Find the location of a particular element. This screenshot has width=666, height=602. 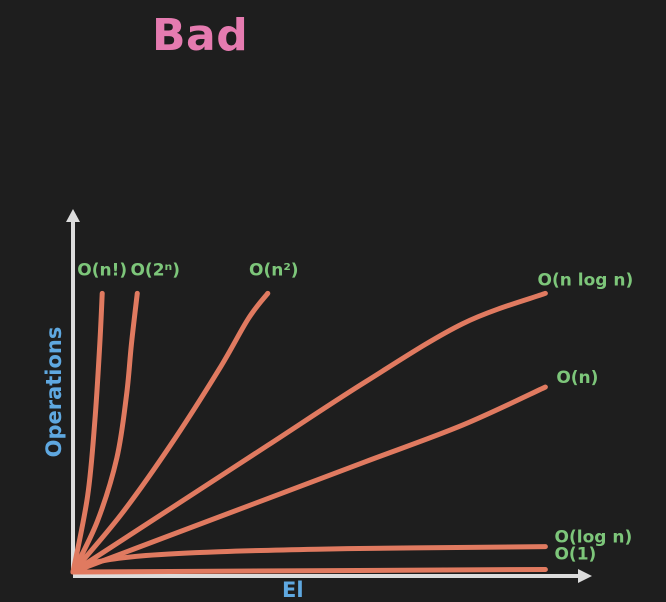

series-label-o-n-log-n: O(n log n) is located at coordinates (586, 280).